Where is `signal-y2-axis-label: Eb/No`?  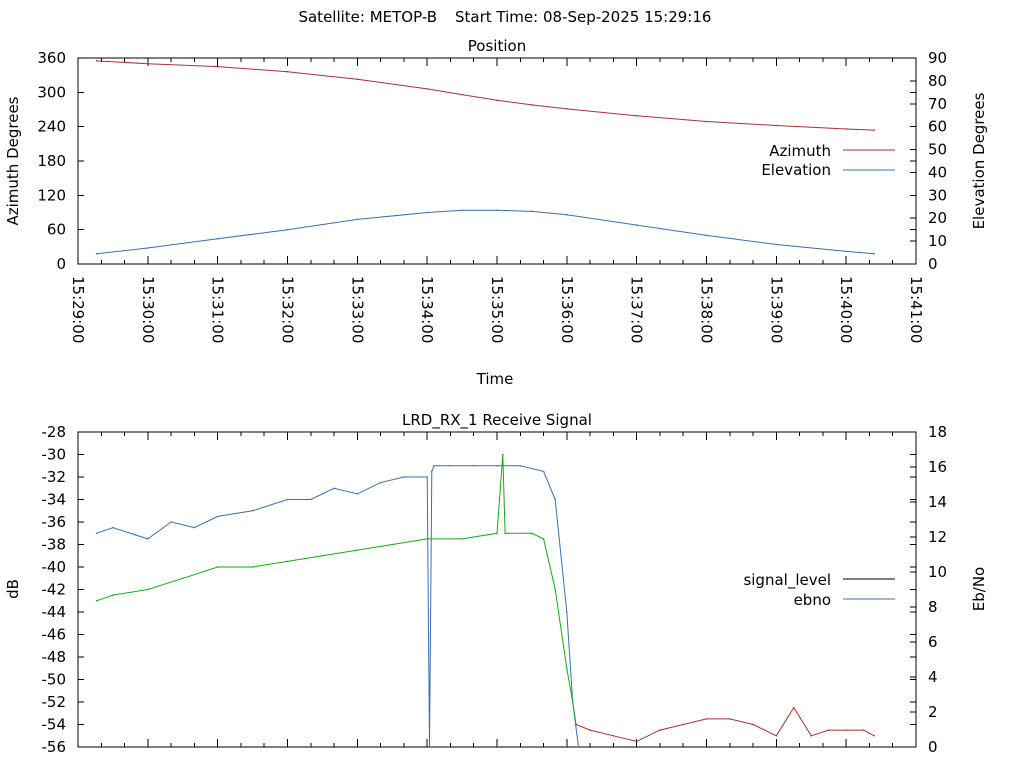 signal-y2-axis-label: Eb/No is located at coordinates (979, 589).